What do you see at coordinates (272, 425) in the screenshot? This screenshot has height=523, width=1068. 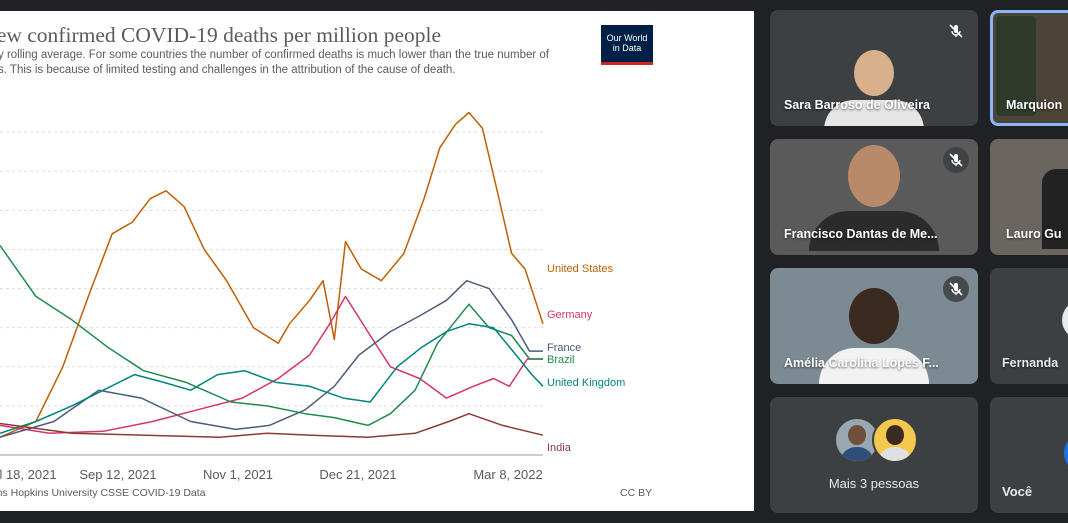 I see `series-line-india` at bounding box center [272, 425].